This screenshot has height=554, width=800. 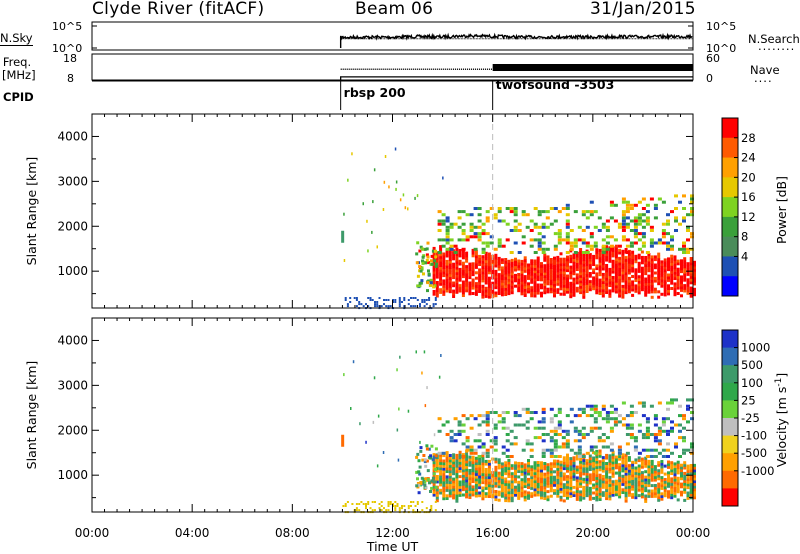 What do you see at coordinates (192, 533) in the screenshot?
I see `x-tick-label: 04:00` at bounding box center [192, 533].